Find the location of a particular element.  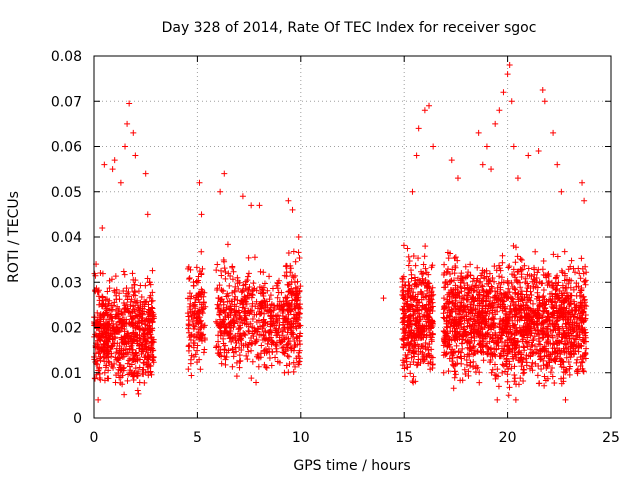

x-tick-label: 25 is located at coordinates (611, 438).